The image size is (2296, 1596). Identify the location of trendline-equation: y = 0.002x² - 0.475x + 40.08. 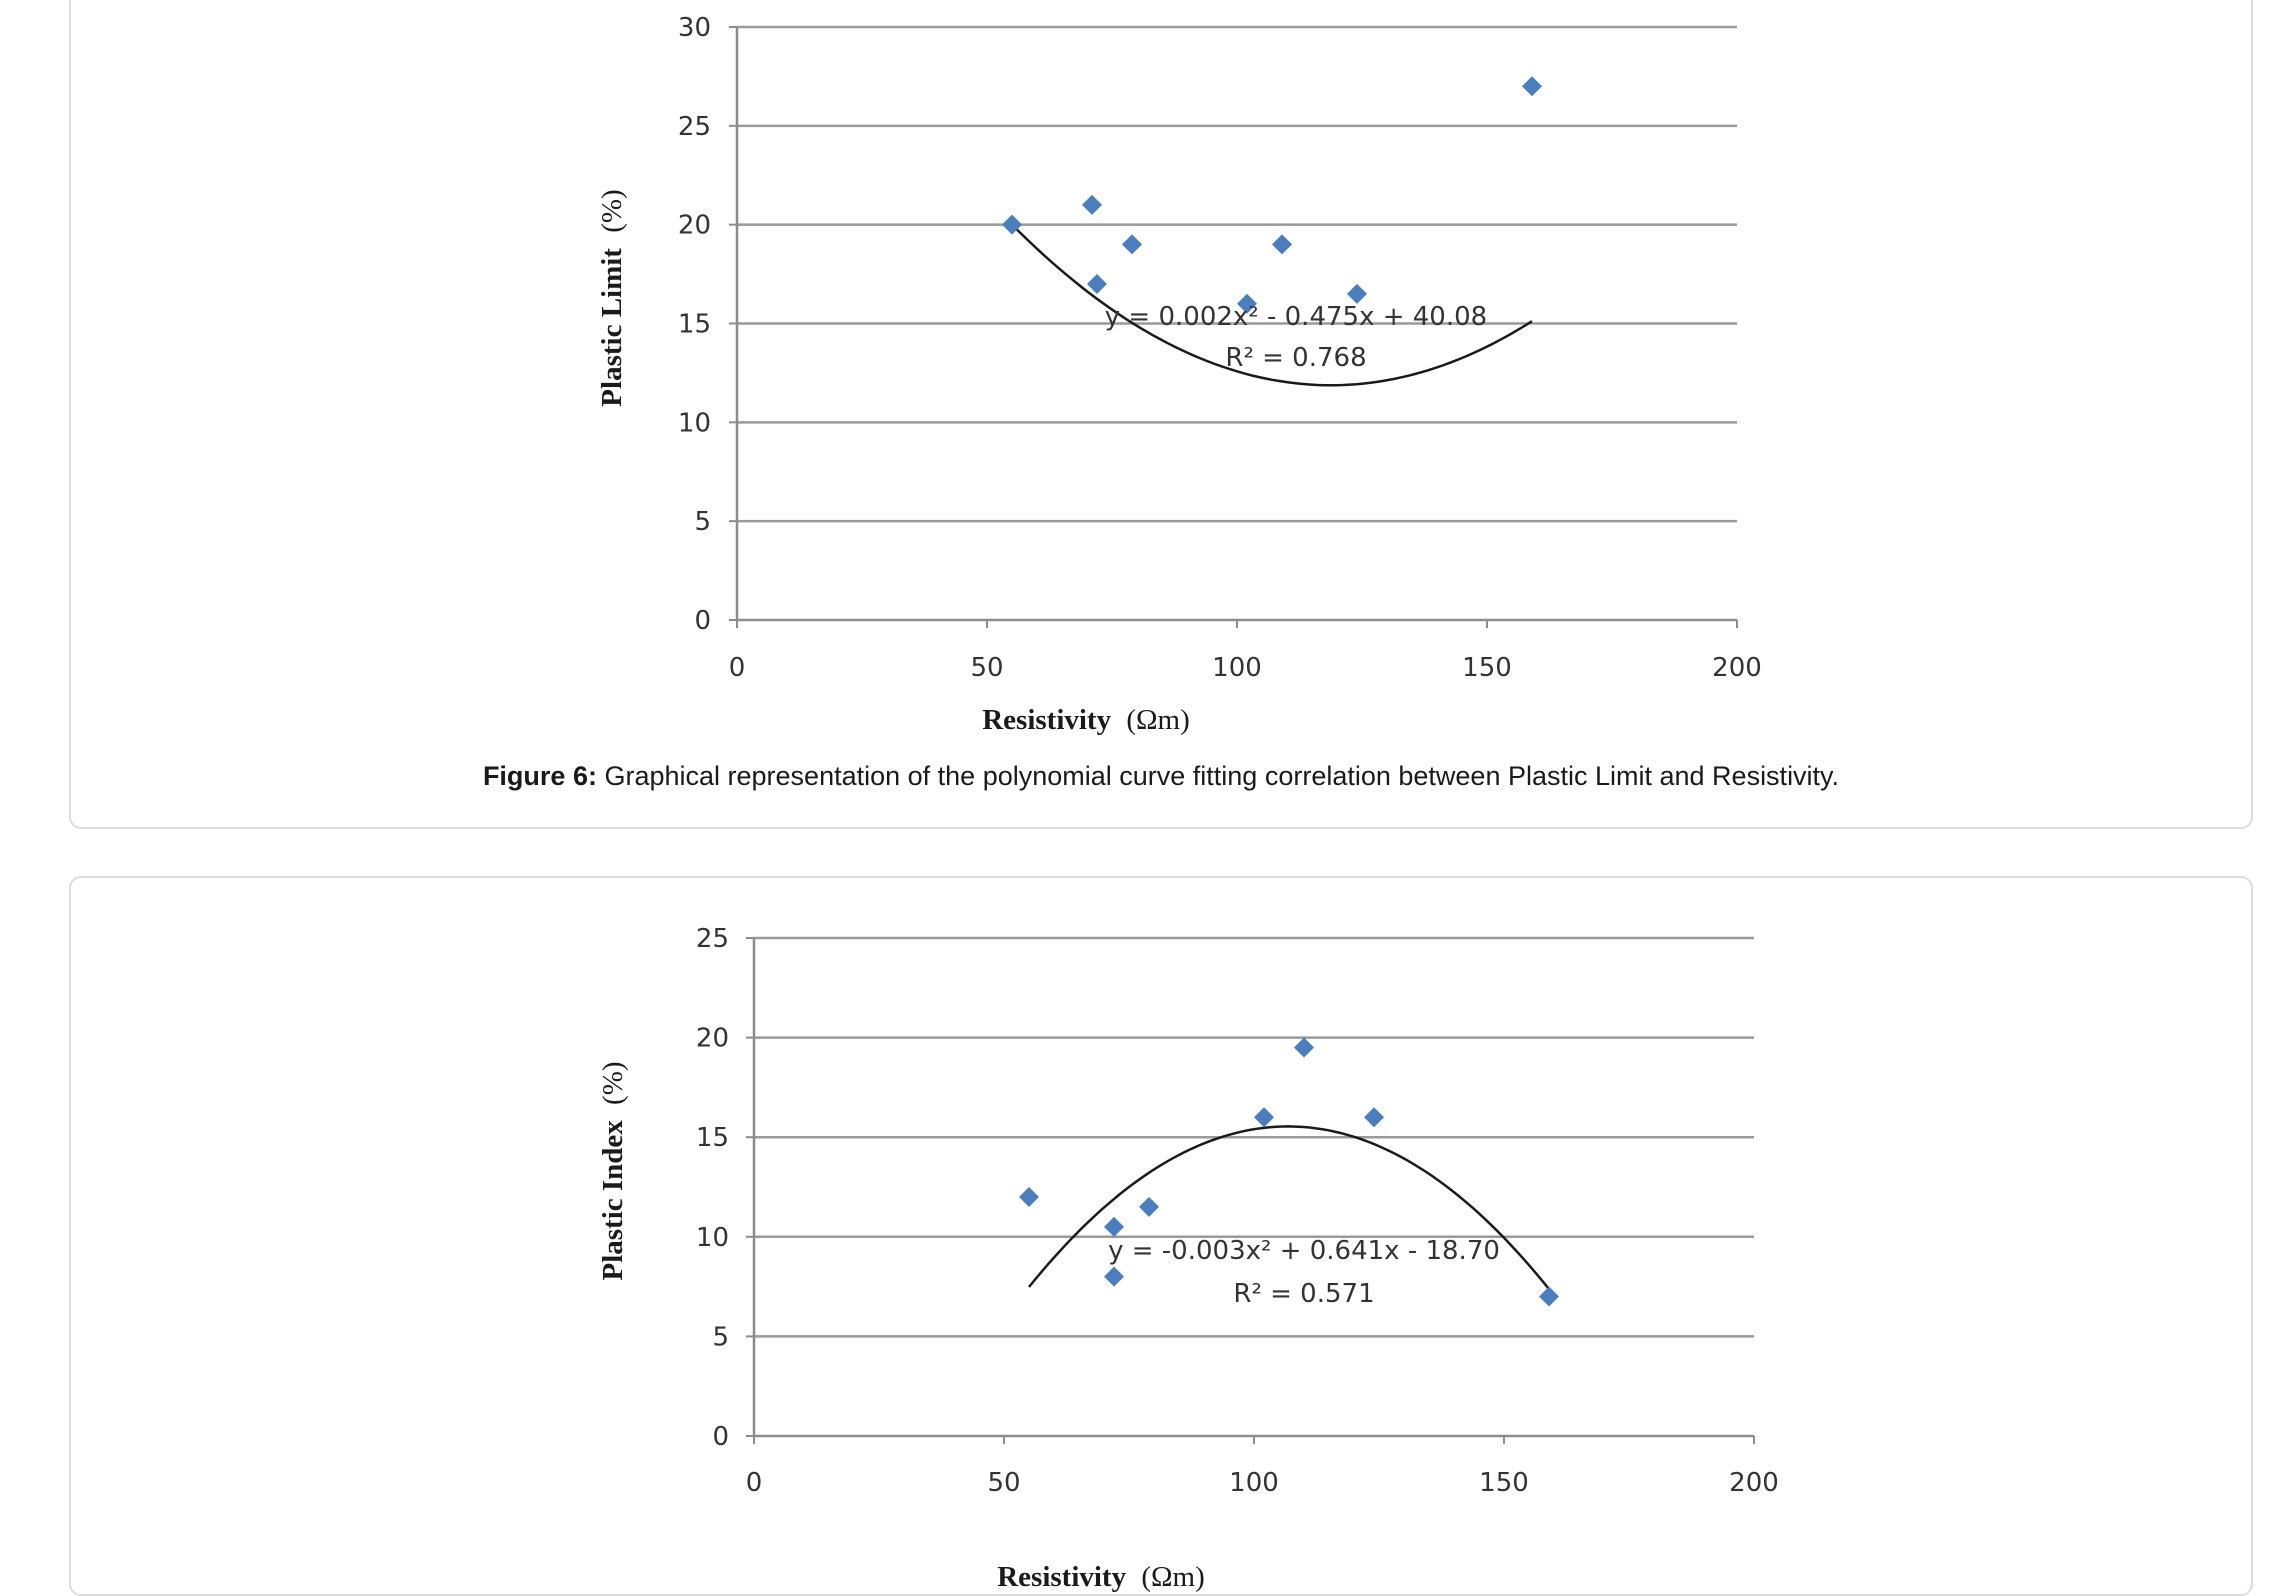
(1296, 317).